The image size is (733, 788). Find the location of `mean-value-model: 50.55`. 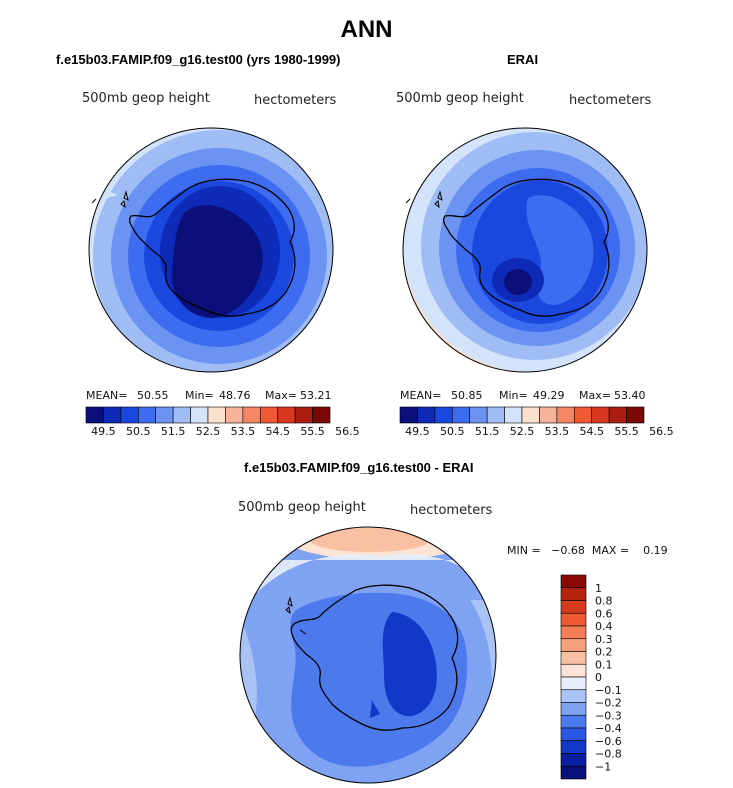

mean-value-model: 50.55 is located at coordinates (153, 395).